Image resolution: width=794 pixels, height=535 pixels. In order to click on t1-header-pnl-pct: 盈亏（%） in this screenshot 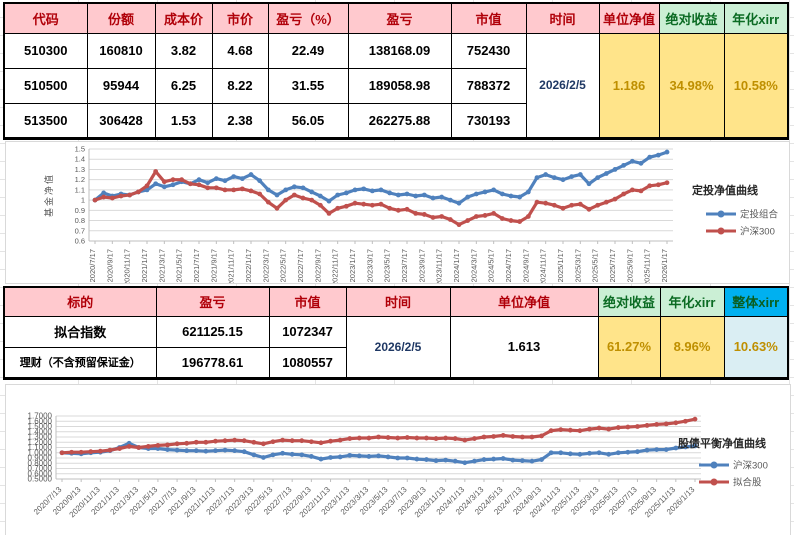, I will do `click(308, 18)`.